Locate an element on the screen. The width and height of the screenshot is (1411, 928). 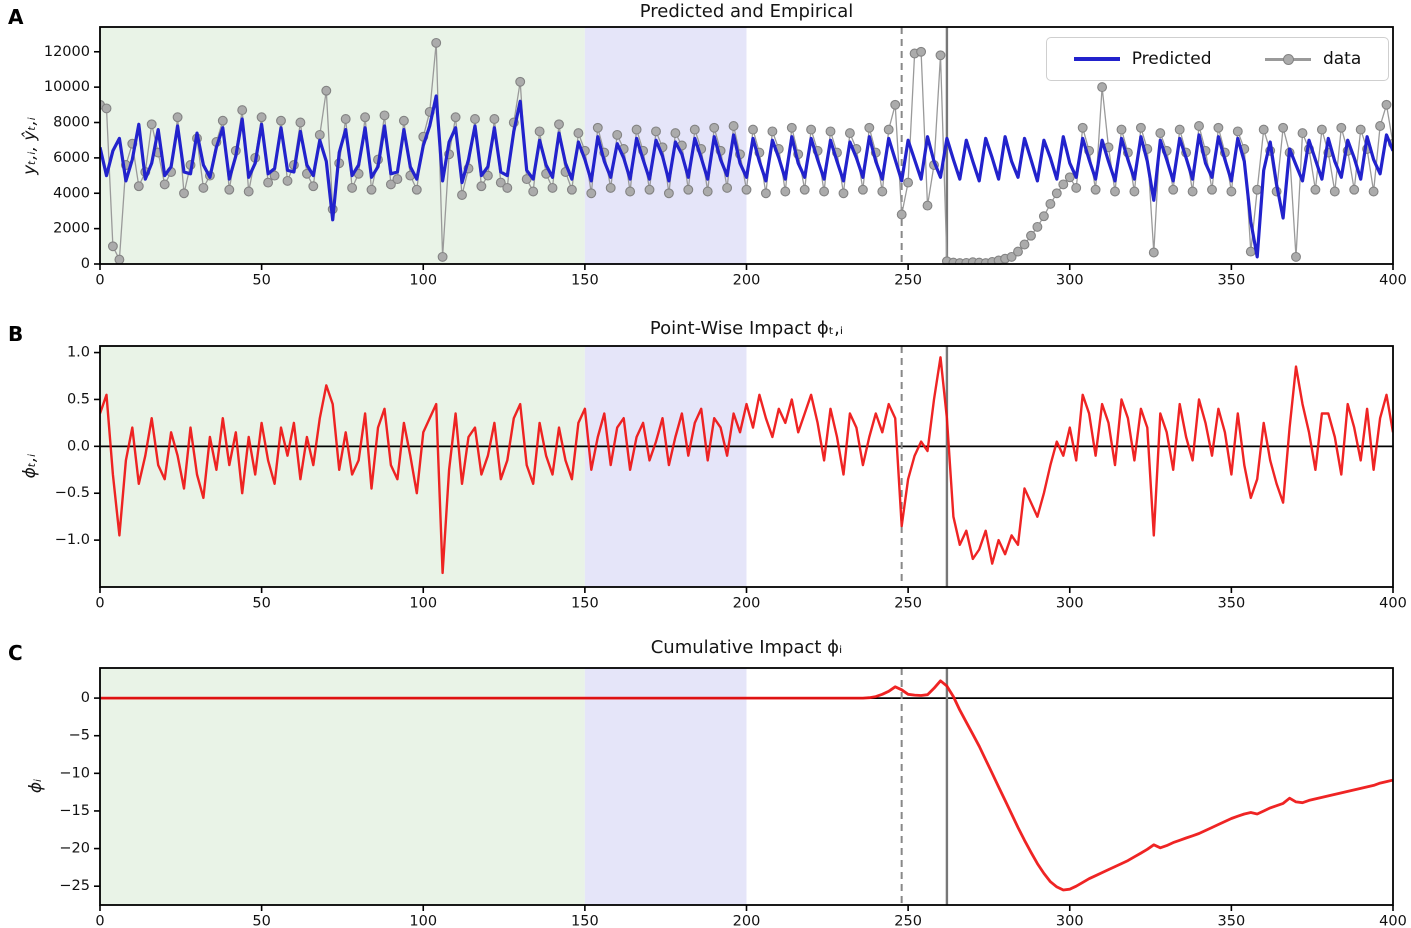
legend-item-data: data is located at coordinates (1313, 59).